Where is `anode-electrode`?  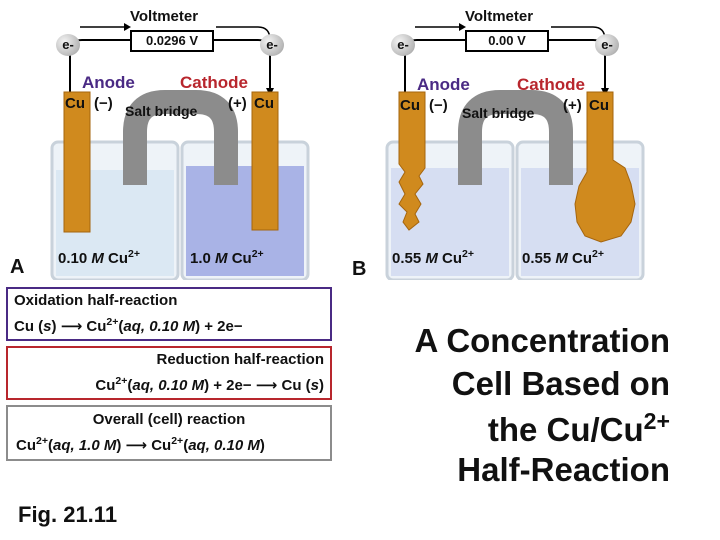
anode-electrode is located at coordinates (77, 162).